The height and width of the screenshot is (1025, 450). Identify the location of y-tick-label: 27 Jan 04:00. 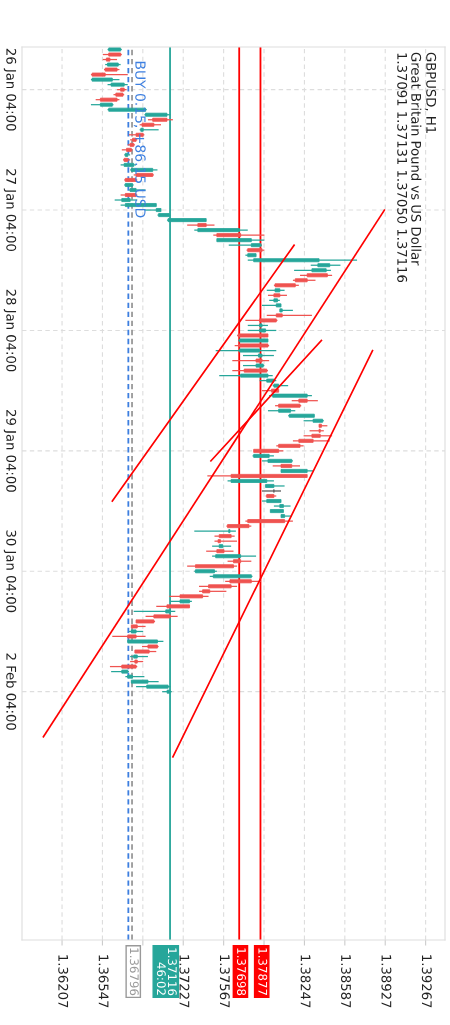
(10, 210).